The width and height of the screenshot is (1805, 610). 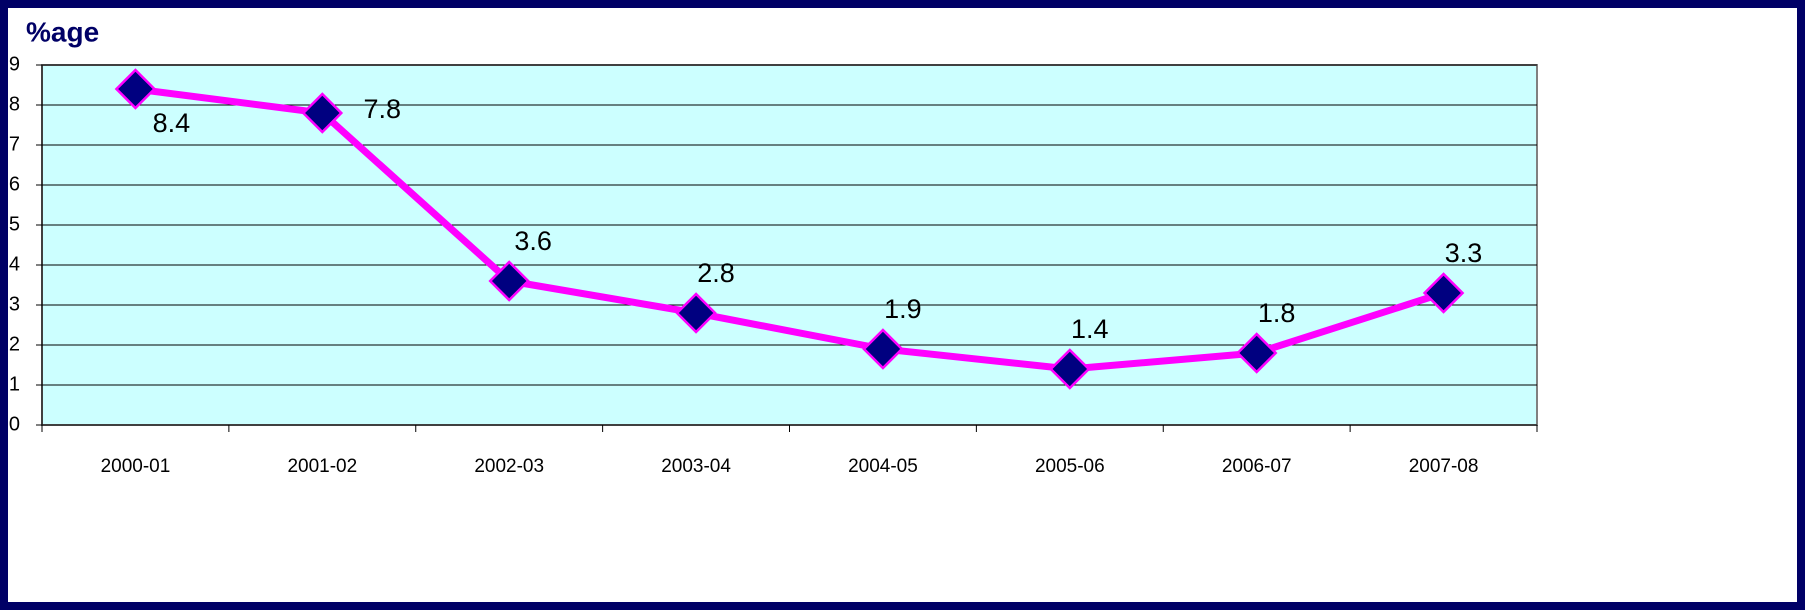 I want to click on y-tick-label: 9, so click(x=14, y=64).